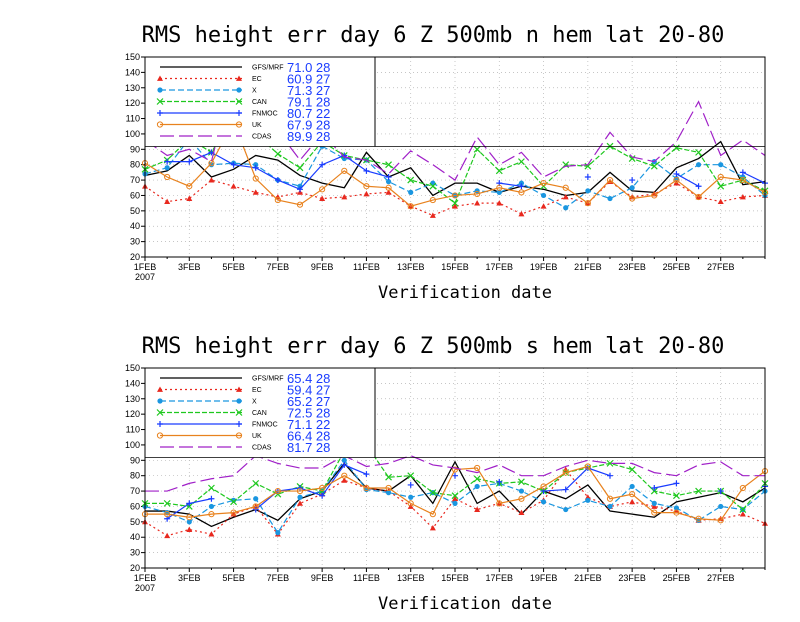  Describe the element at coordinates (132, 445) in the screenshot. I see `y-tick-label: 100` at that location.